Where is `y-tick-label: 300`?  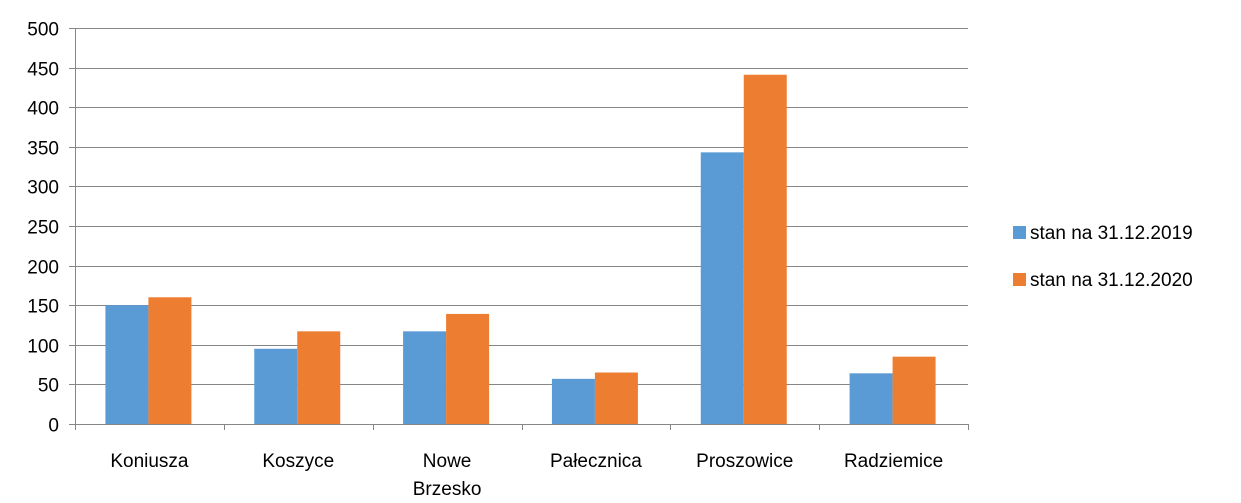 y-tick-label: 300 is located at coordinates (43, 188).